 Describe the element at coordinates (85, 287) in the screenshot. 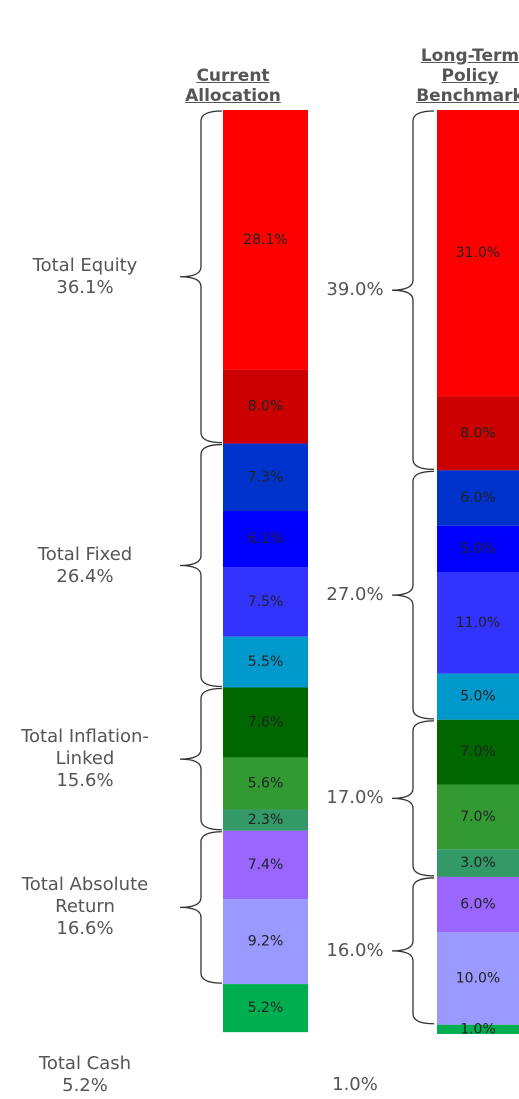

I see `group-value: 36.1%` at that location.